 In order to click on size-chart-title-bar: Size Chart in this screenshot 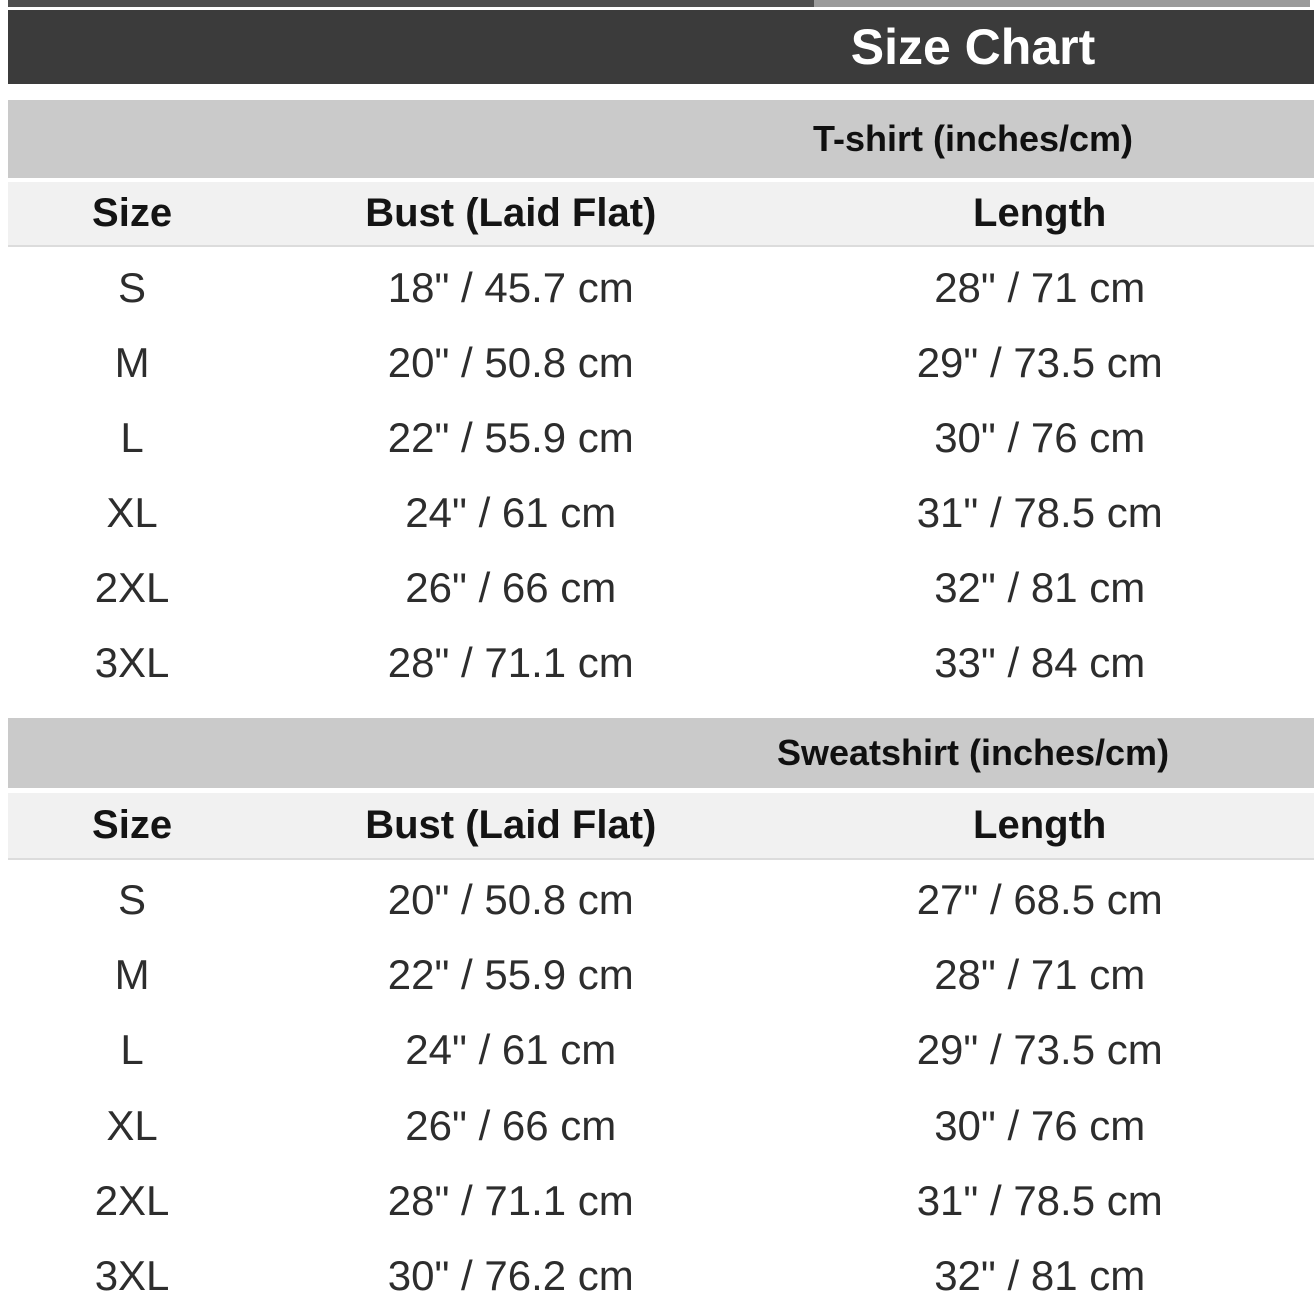, I will do `click(661, 47)`.